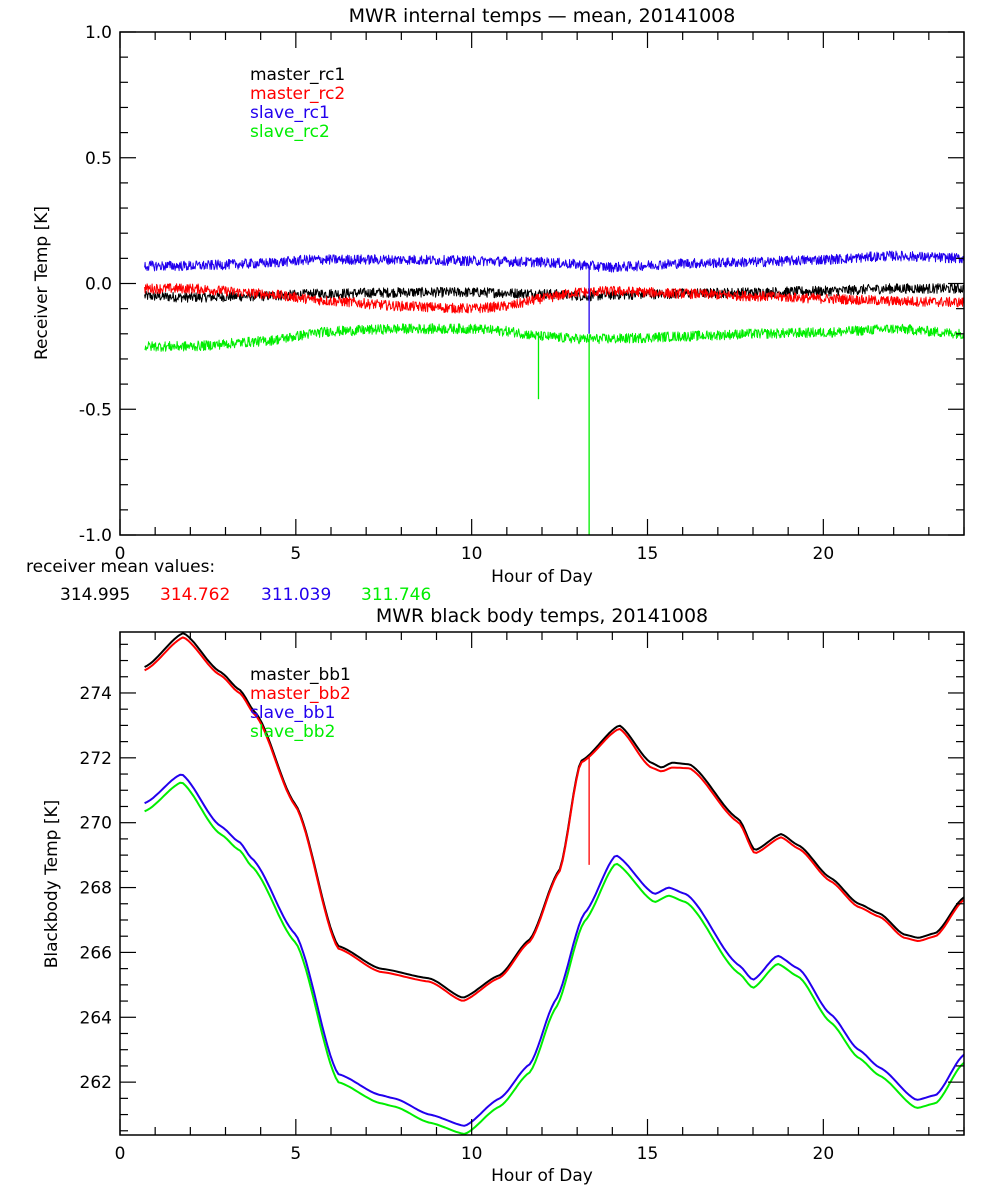 The image size is (1000, 1200). Describe the element at coordinates (554, 337) in the screenshot. I see `series-slave-rc2` at that location.